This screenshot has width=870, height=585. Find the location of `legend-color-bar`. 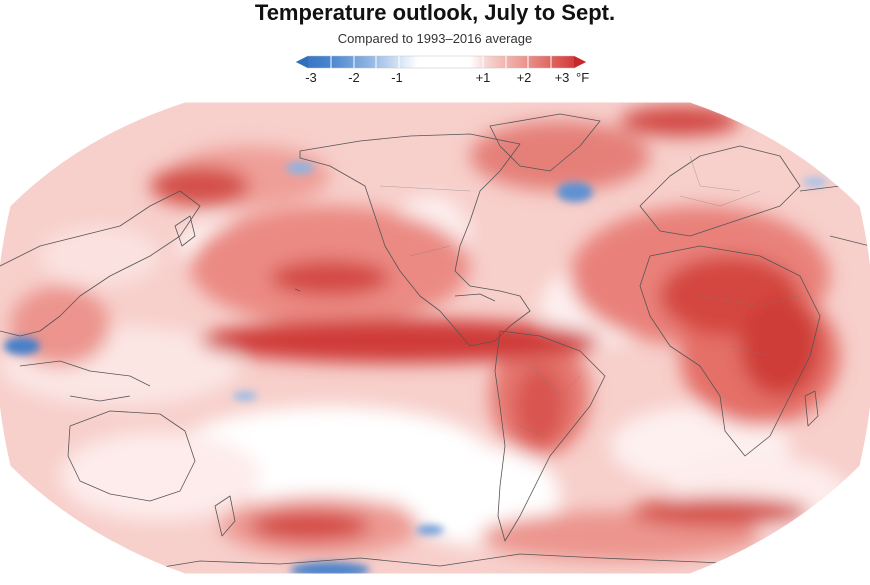

legend-color-bar is located at coordinates (441, 62).